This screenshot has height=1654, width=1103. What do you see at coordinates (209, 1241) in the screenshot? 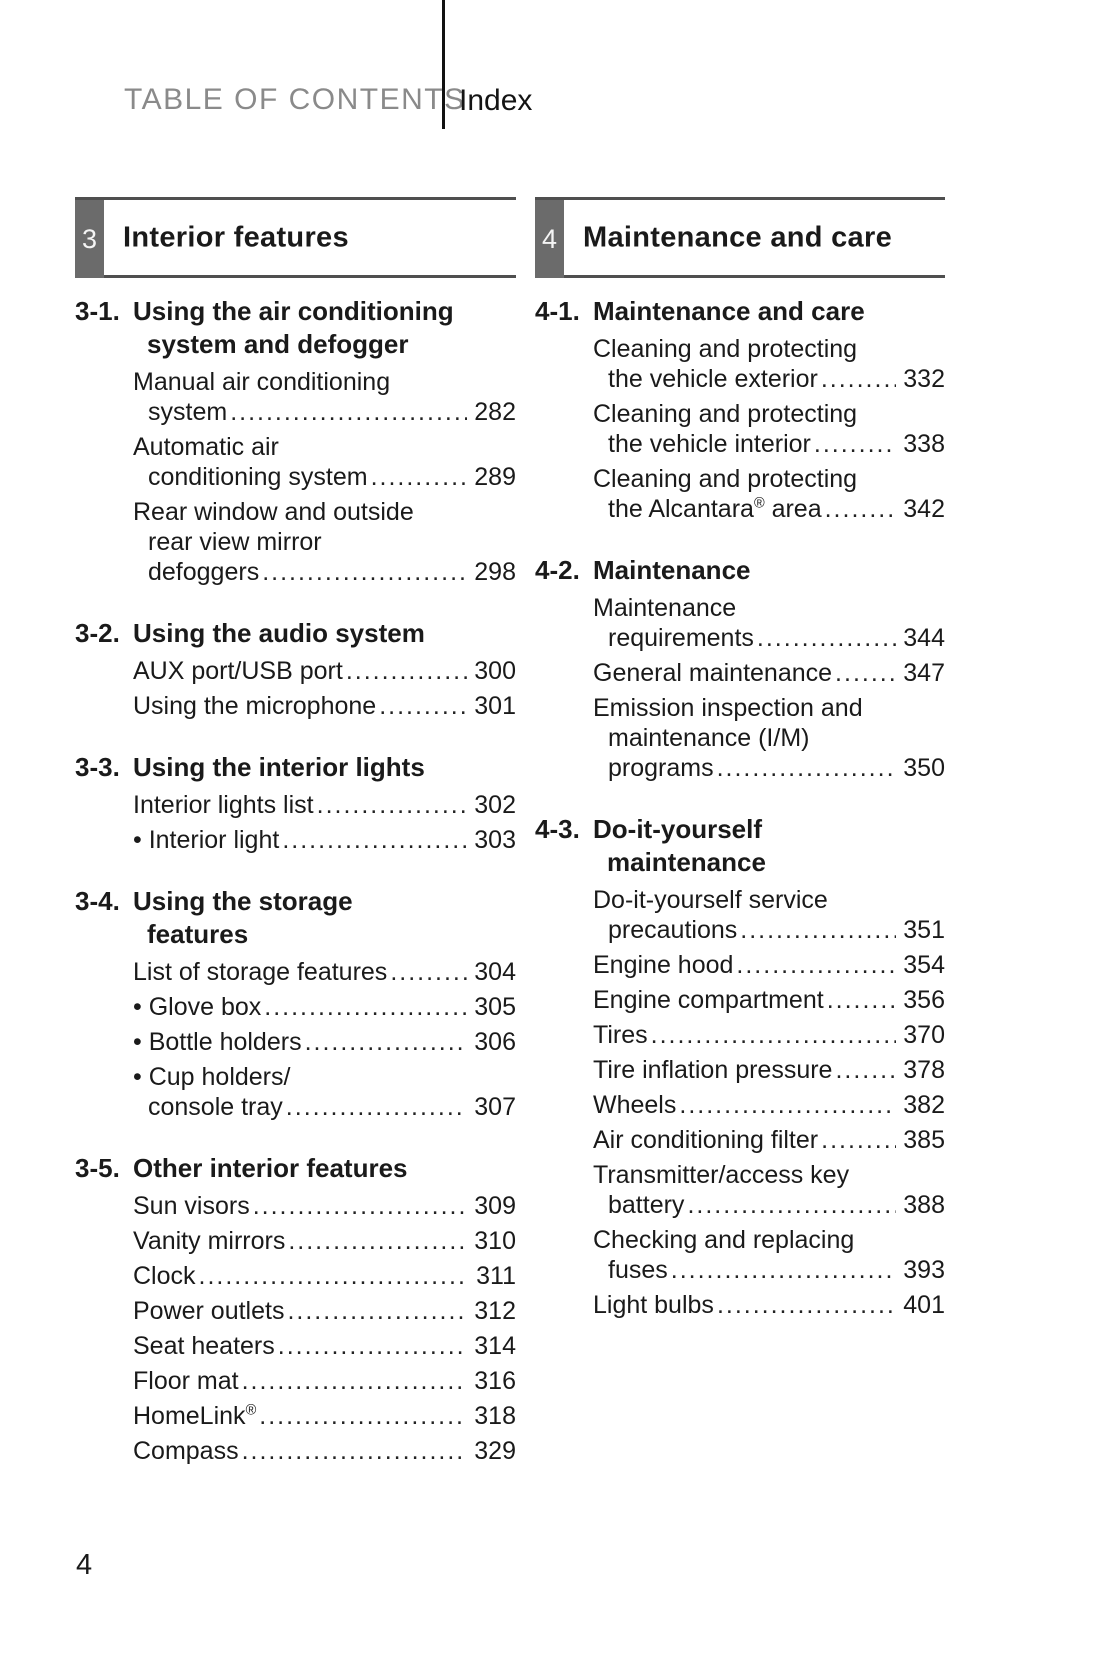
I see `toc-entry-title: Vanity mirrors` at bounding box center [209, 1241].